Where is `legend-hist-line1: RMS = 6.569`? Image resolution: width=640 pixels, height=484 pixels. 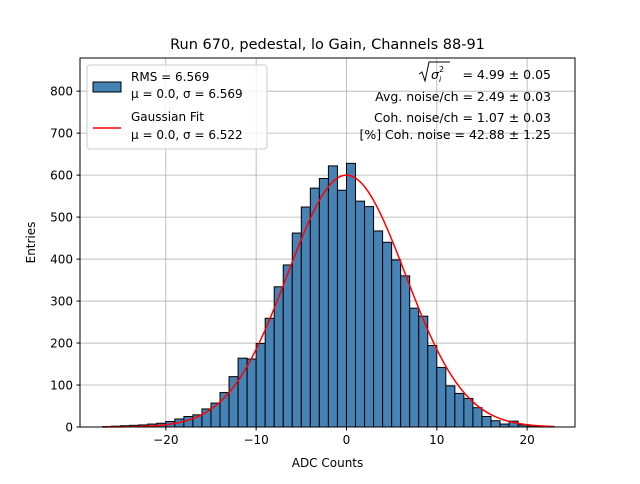 legend-hist-line1: RMS = 6.569 is located at coordinates (170, 77).